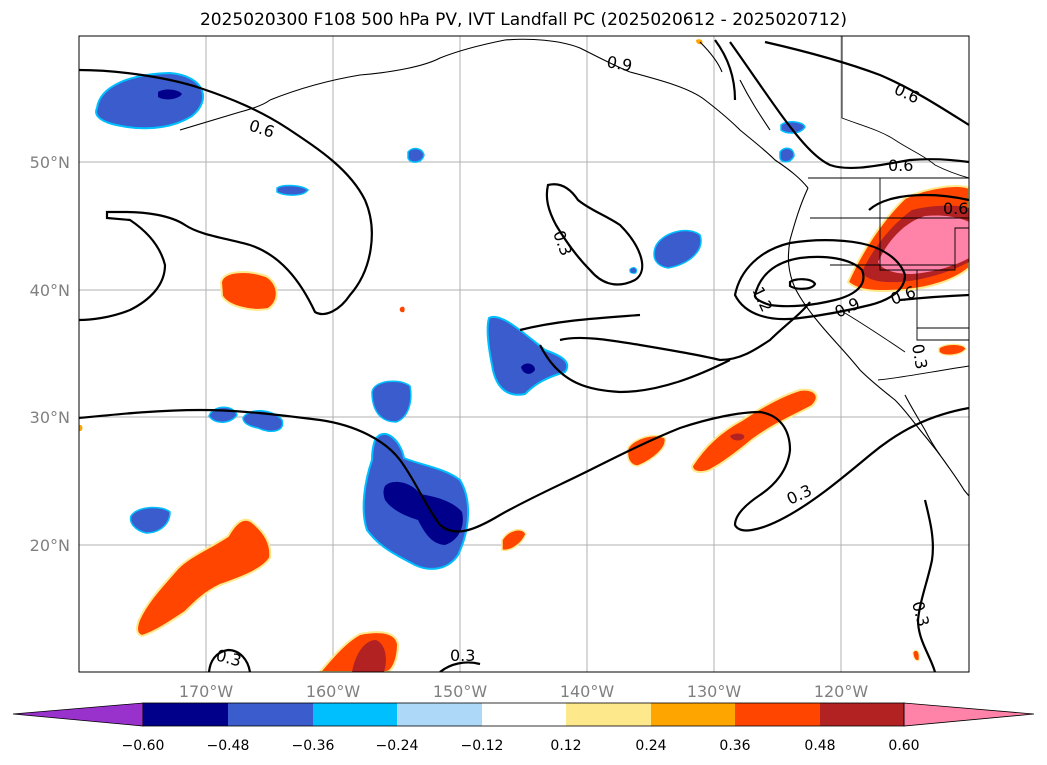 The width and height of the screenshot is (1047, 765). I want to click on latitude-labels: 50°N 40°N 30°N 20°N, so click(50, 354).